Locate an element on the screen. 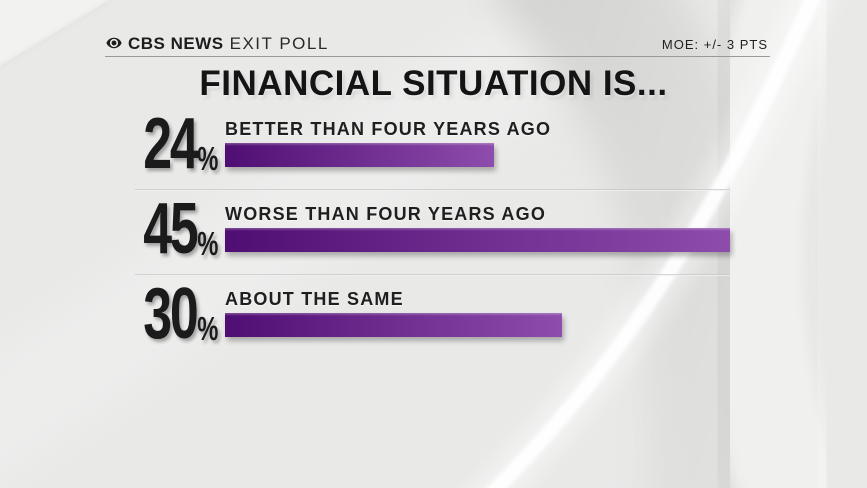  bar-row: 24% BETTER THAN FOUR YEARS AGO is located at coordinates (442, 150).